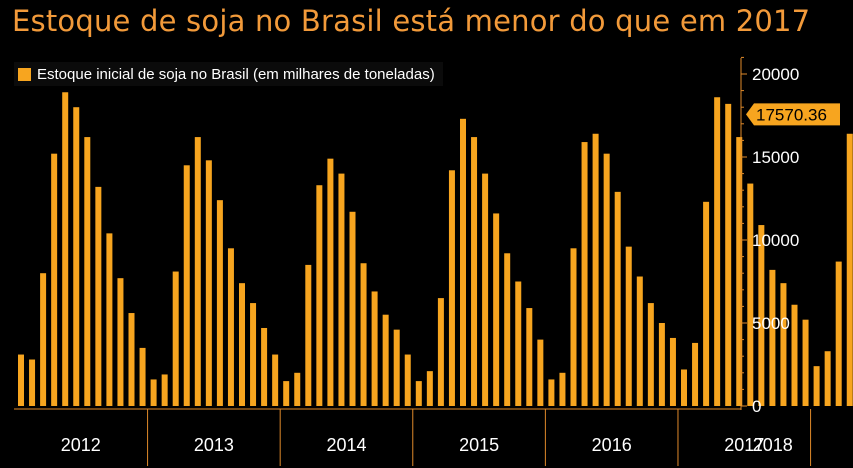 The height and width of the screenshot is (468, 853). Describe the element at coordinates (479, 445) in the screenshot. I see `x-year-label: 2015` at that location.